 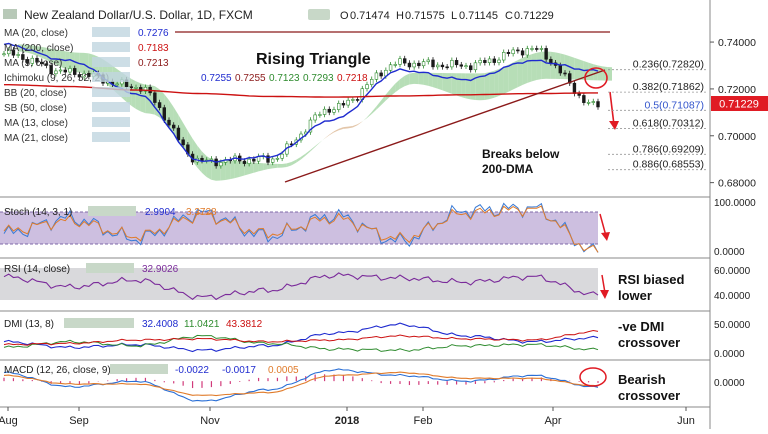 I want to click on overlay-legend-label: MA (21, close), so click(x=36, y=138).